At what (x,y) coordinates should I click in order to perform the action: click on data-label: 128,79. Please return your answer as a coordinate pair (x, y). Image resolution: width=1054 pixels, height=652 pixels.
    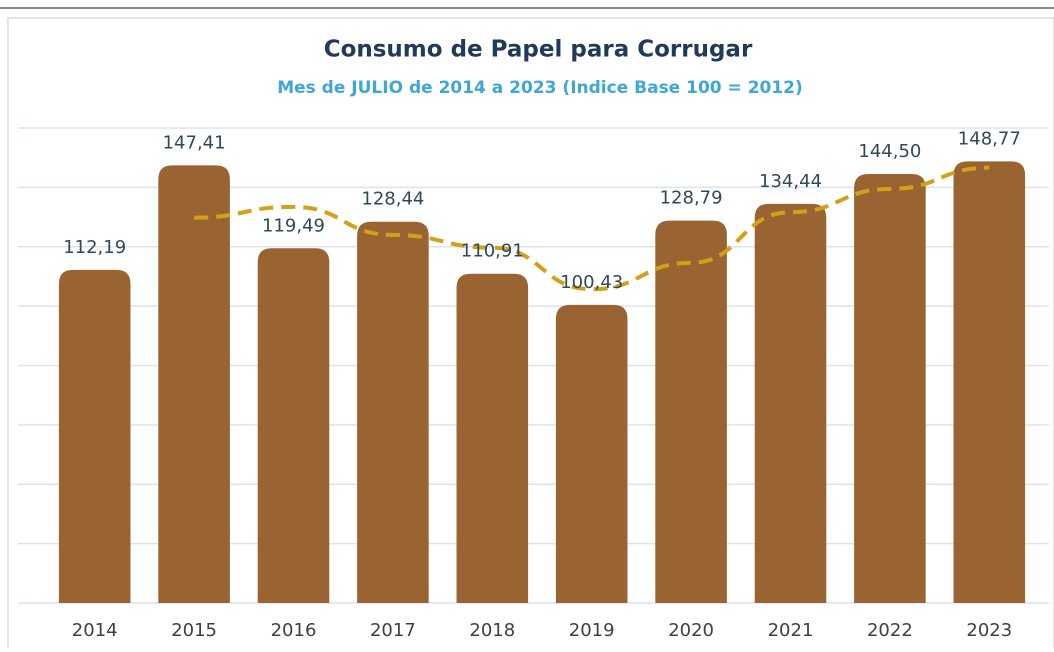
    Looking at the image, I should click on (691, 198).